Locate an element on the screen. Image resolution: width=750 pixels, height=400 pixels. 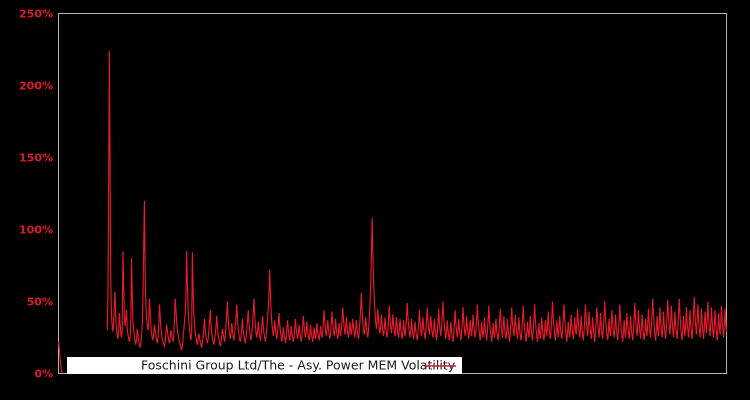
y-tick-label: 50% is located at coordinates (40, 302).